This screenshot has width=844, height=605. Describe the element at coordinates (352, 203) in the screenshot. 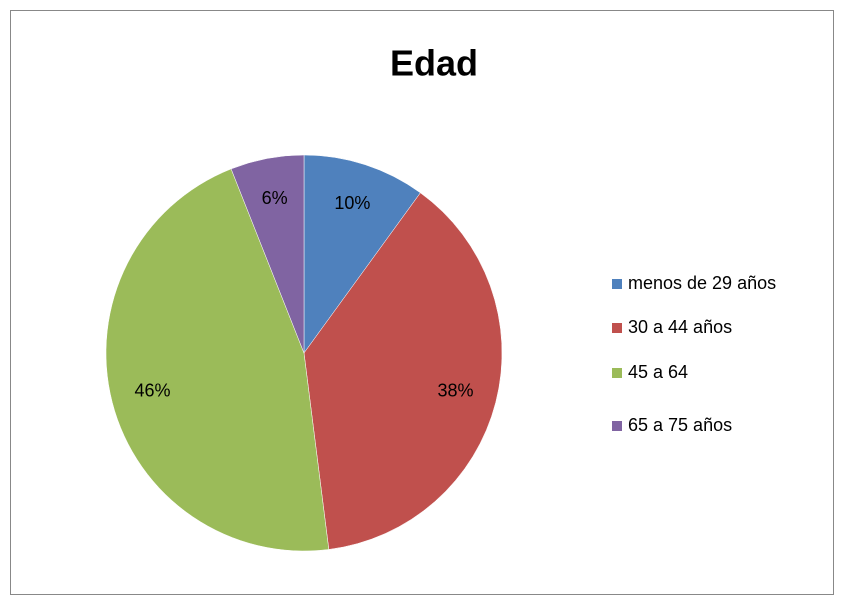

I see `data-label: 10%` at that location.